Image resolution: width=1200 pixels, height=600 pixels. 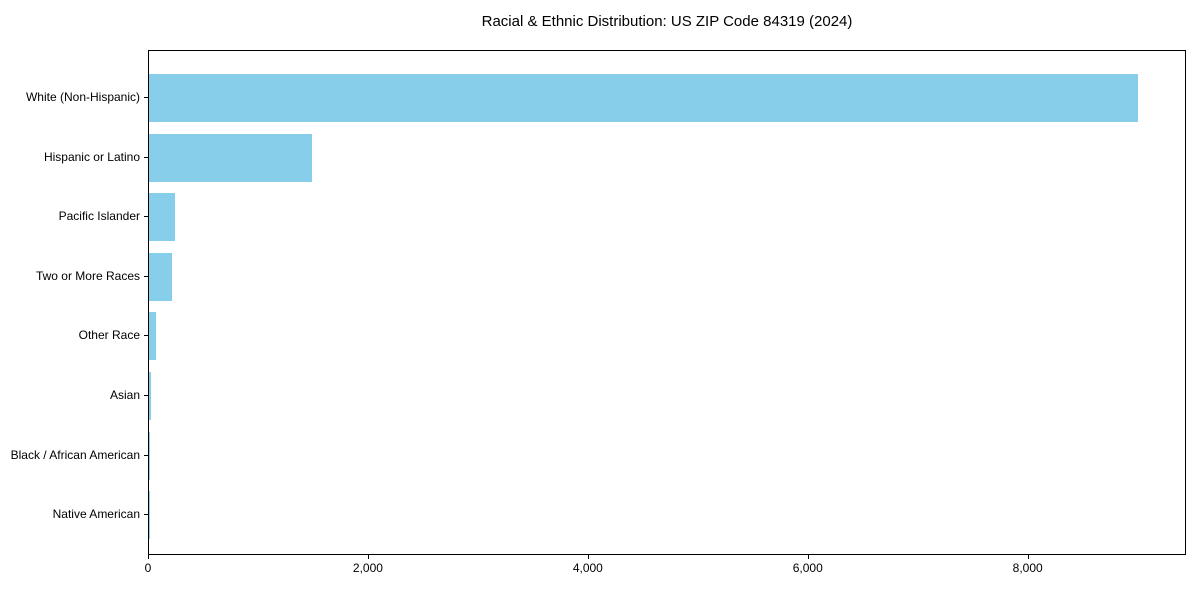 I want to click on y-tick-label: Asian, so click(x=124, y=395).